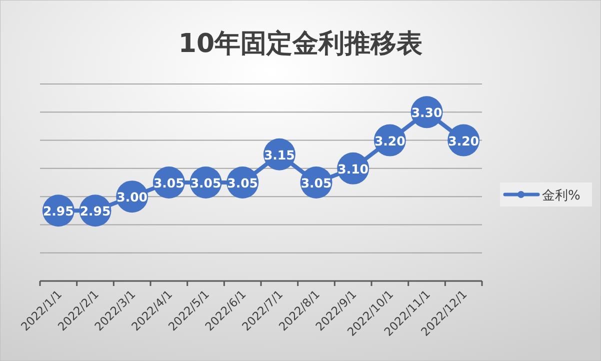 This screenshot has height=361, width=601. Describe the element at coordinates (426, 112) in the screenshot. I see `data-label: 3.30` at that location.